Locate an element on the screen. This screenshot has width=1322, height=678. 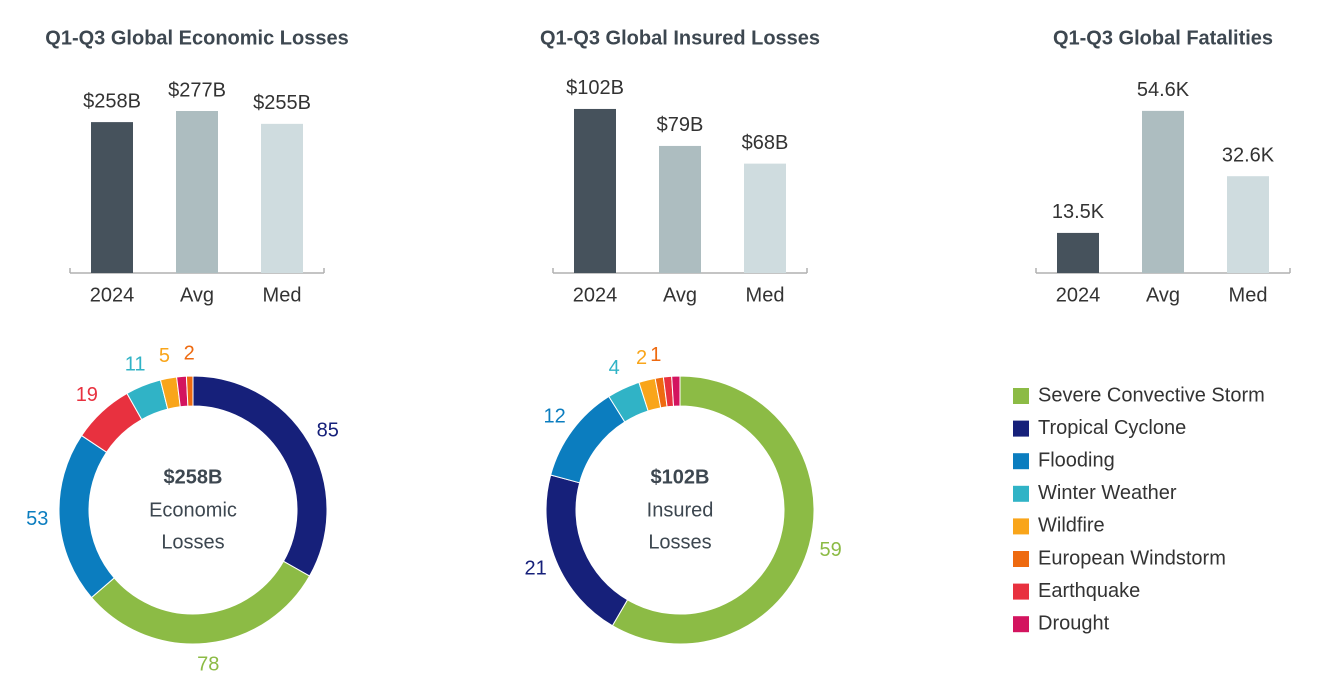
value-label: $102B is located at coordinates (595, 88).